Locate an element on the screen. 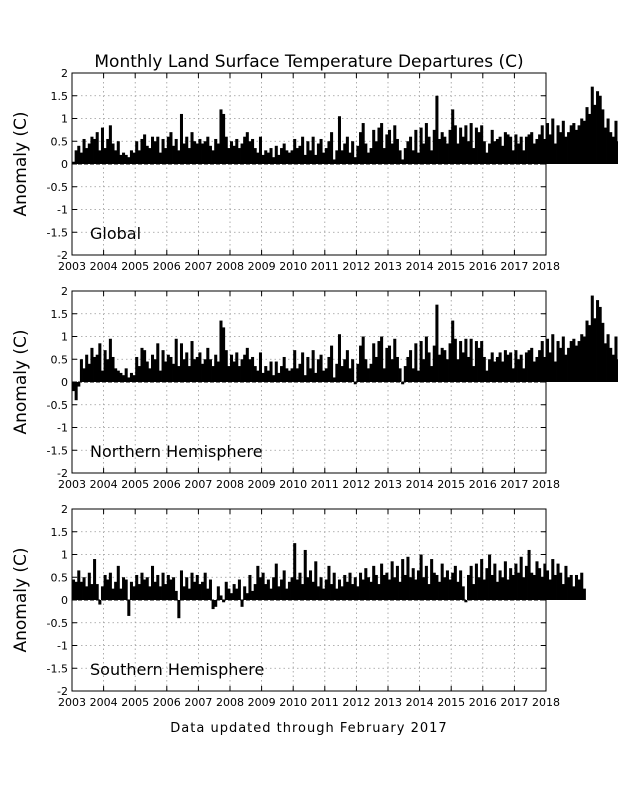  y-tick-label-southern: 0.5 is located at coordinates (60, 577).